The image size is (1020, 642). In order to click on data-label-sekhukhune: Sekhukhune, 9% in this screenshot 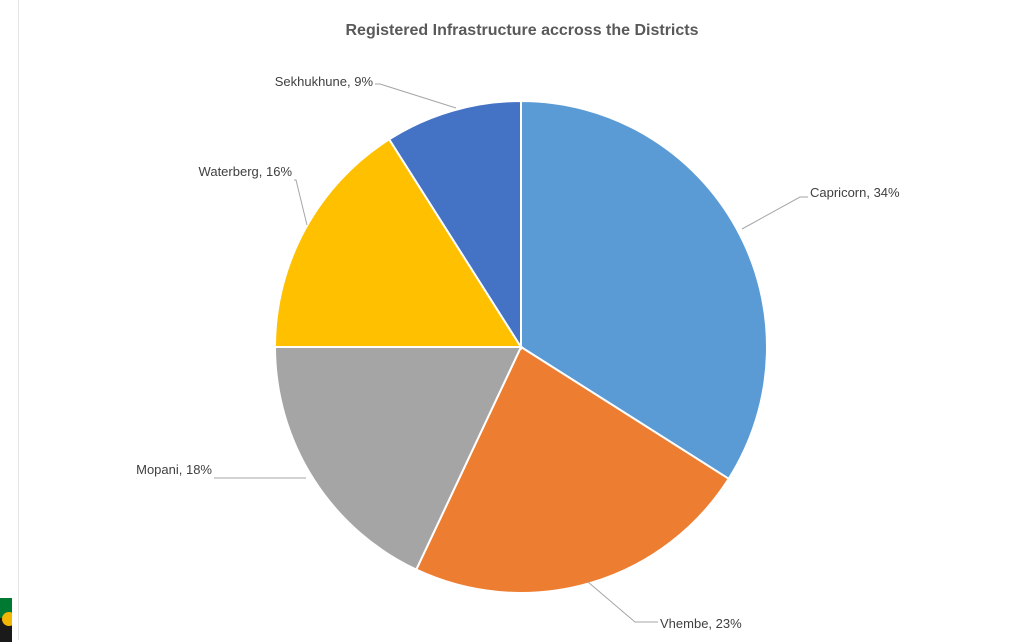, I will do `click(324, 81)`.